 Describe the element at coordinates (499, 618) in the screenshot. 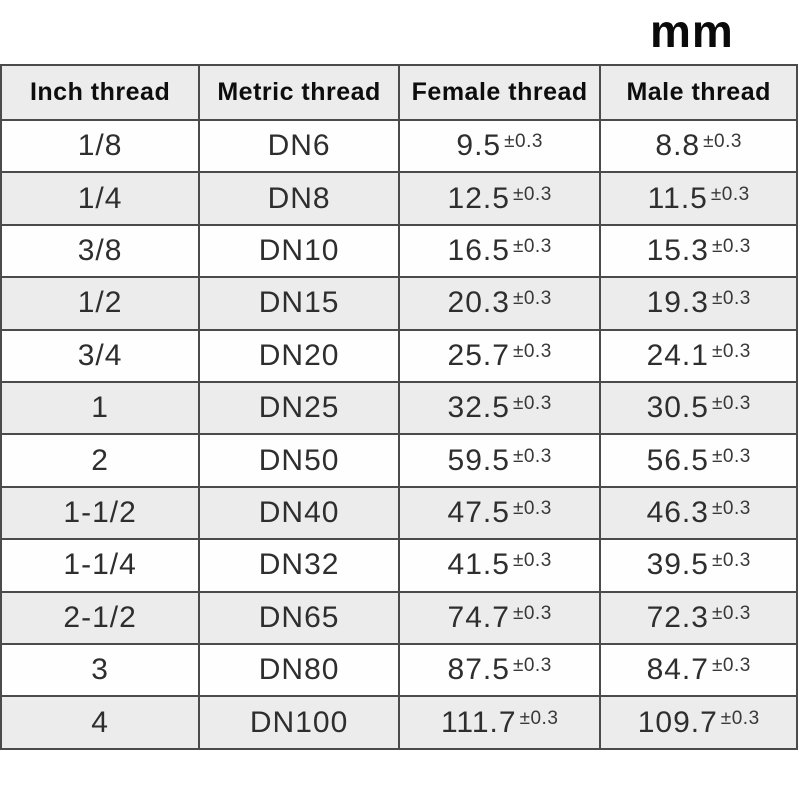

I see `female-thread-cell: 74.7 ±0.3` at that location.